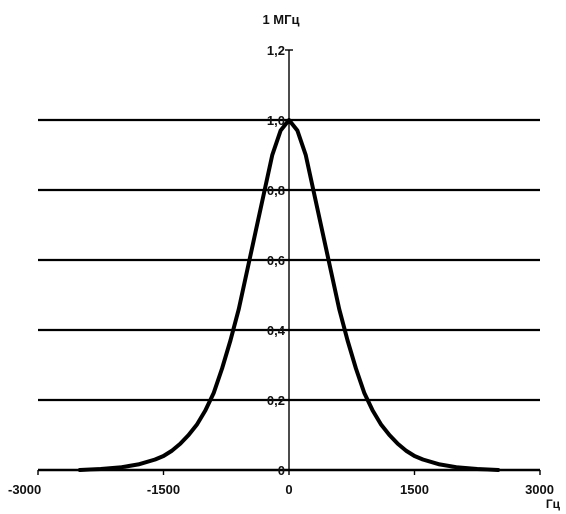 The height and width of the screenshot is (514, 566). Describe the element at coordinates (280, 19) in the screenshot. I see `chart-title: 1 МГц` at that location.